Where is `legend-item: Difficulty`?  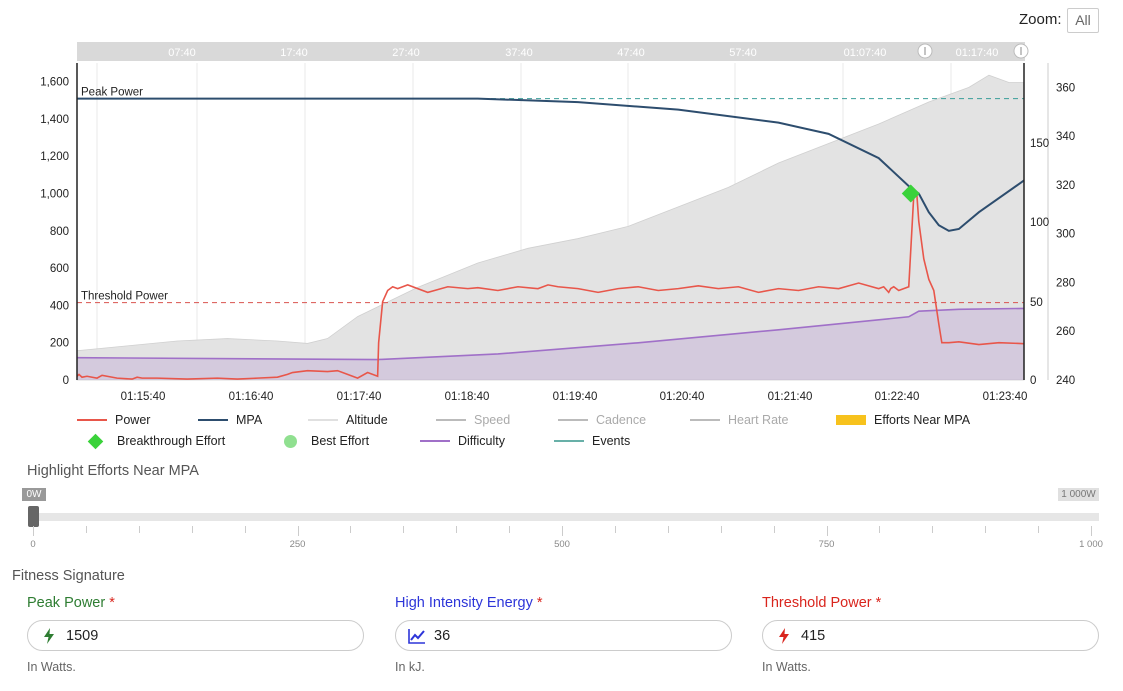
legend-item: Difficulty is located at coordinates (462, 441).